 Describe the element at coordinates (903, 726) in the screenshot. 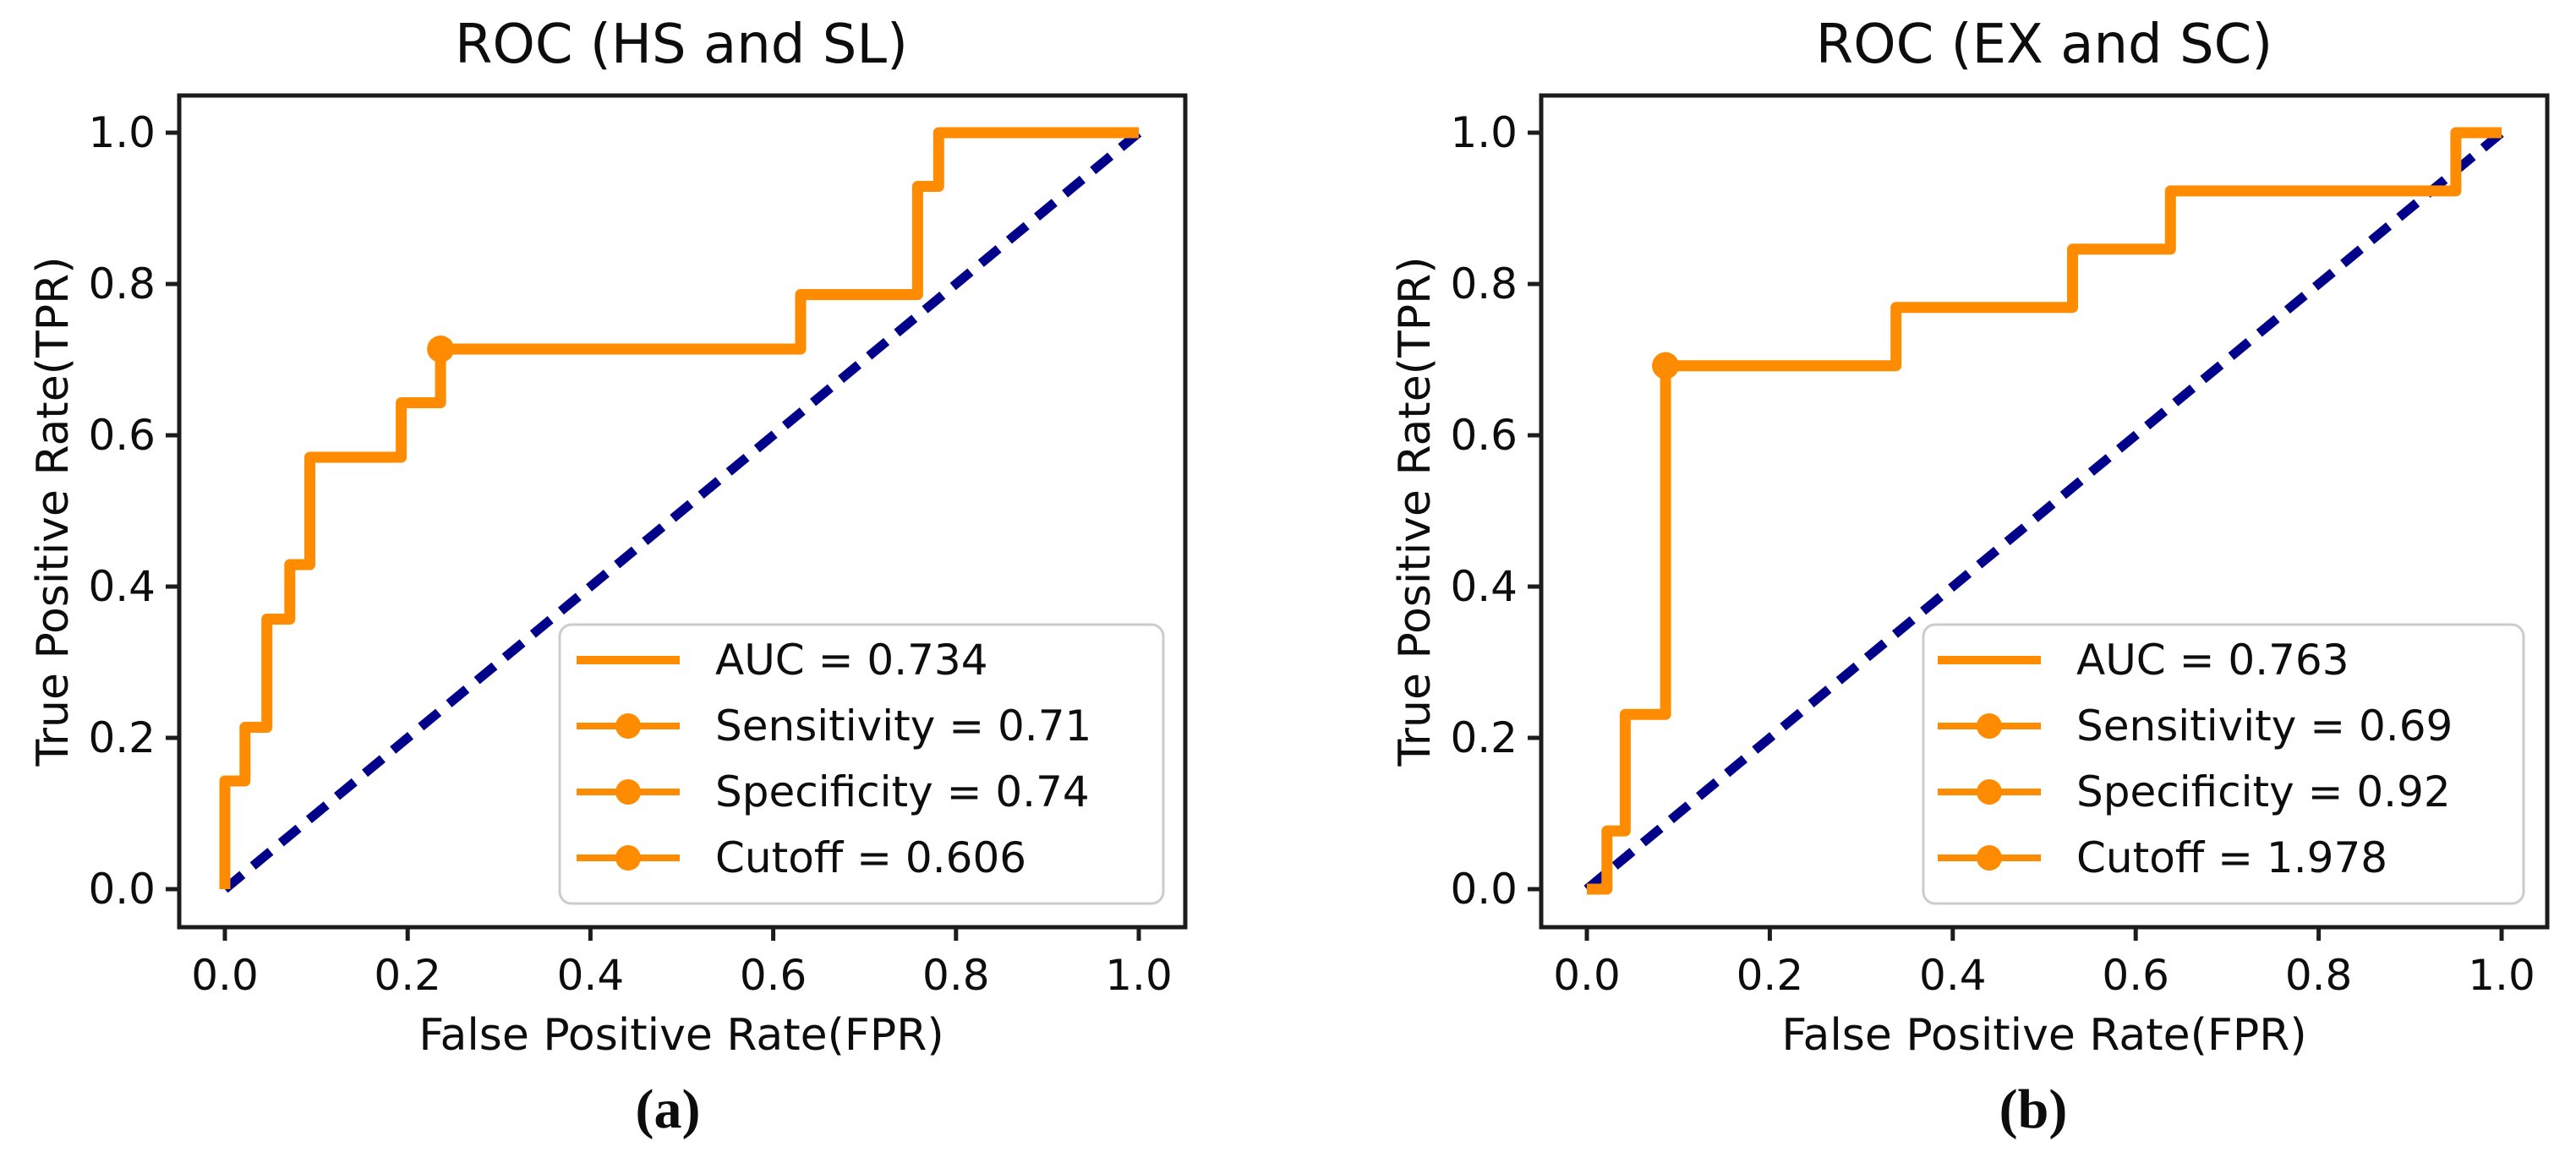

I see `legend-label-sensitivity: Sensitivity = 0.71` at that location.